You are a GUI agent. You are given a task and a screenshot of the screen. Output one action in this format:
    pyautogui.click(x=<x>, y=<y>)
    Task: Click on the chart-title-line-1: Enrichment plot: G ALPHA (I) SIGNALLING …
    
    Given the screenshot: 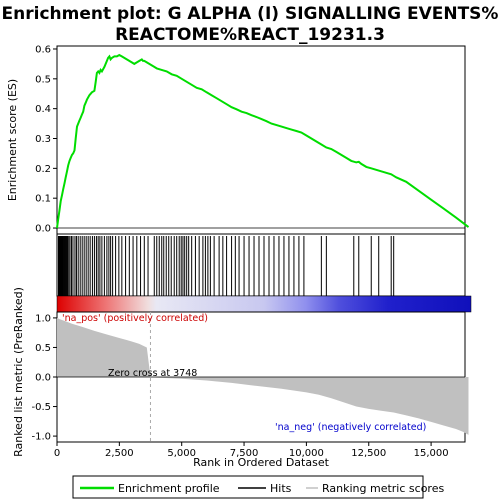 What is the action you would take?
    pyautogui.click(x=250, y=14)
    